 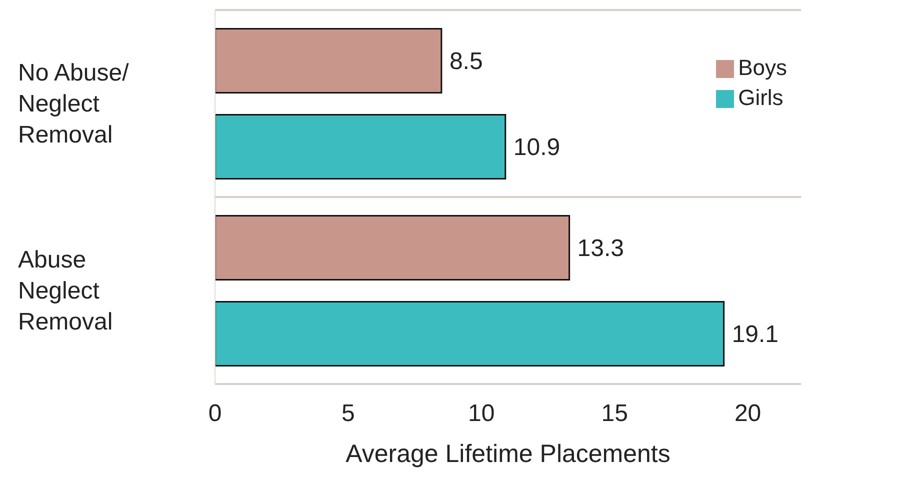 I want to click on data-label: 19.1, so click(x=755, y=334).